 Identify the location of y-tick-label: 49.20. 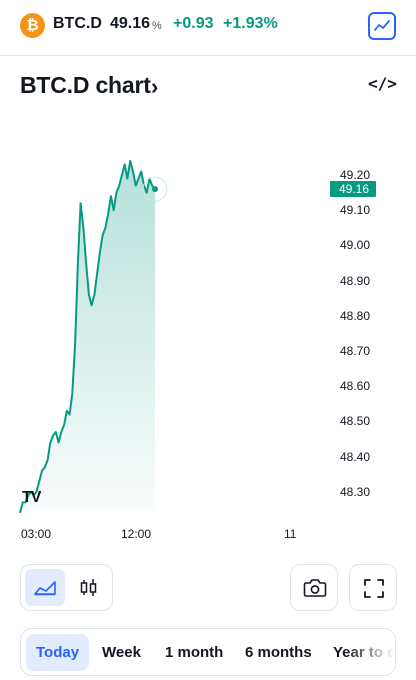
(355, 175).